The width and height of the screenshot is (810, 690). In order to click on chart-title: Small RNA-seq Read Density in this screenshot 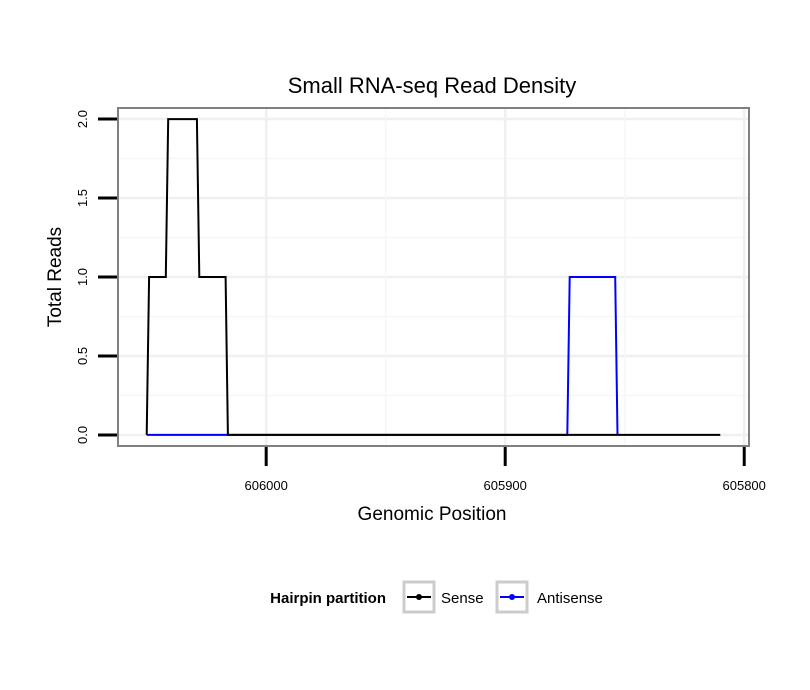, I will do `click(432, 85)`.